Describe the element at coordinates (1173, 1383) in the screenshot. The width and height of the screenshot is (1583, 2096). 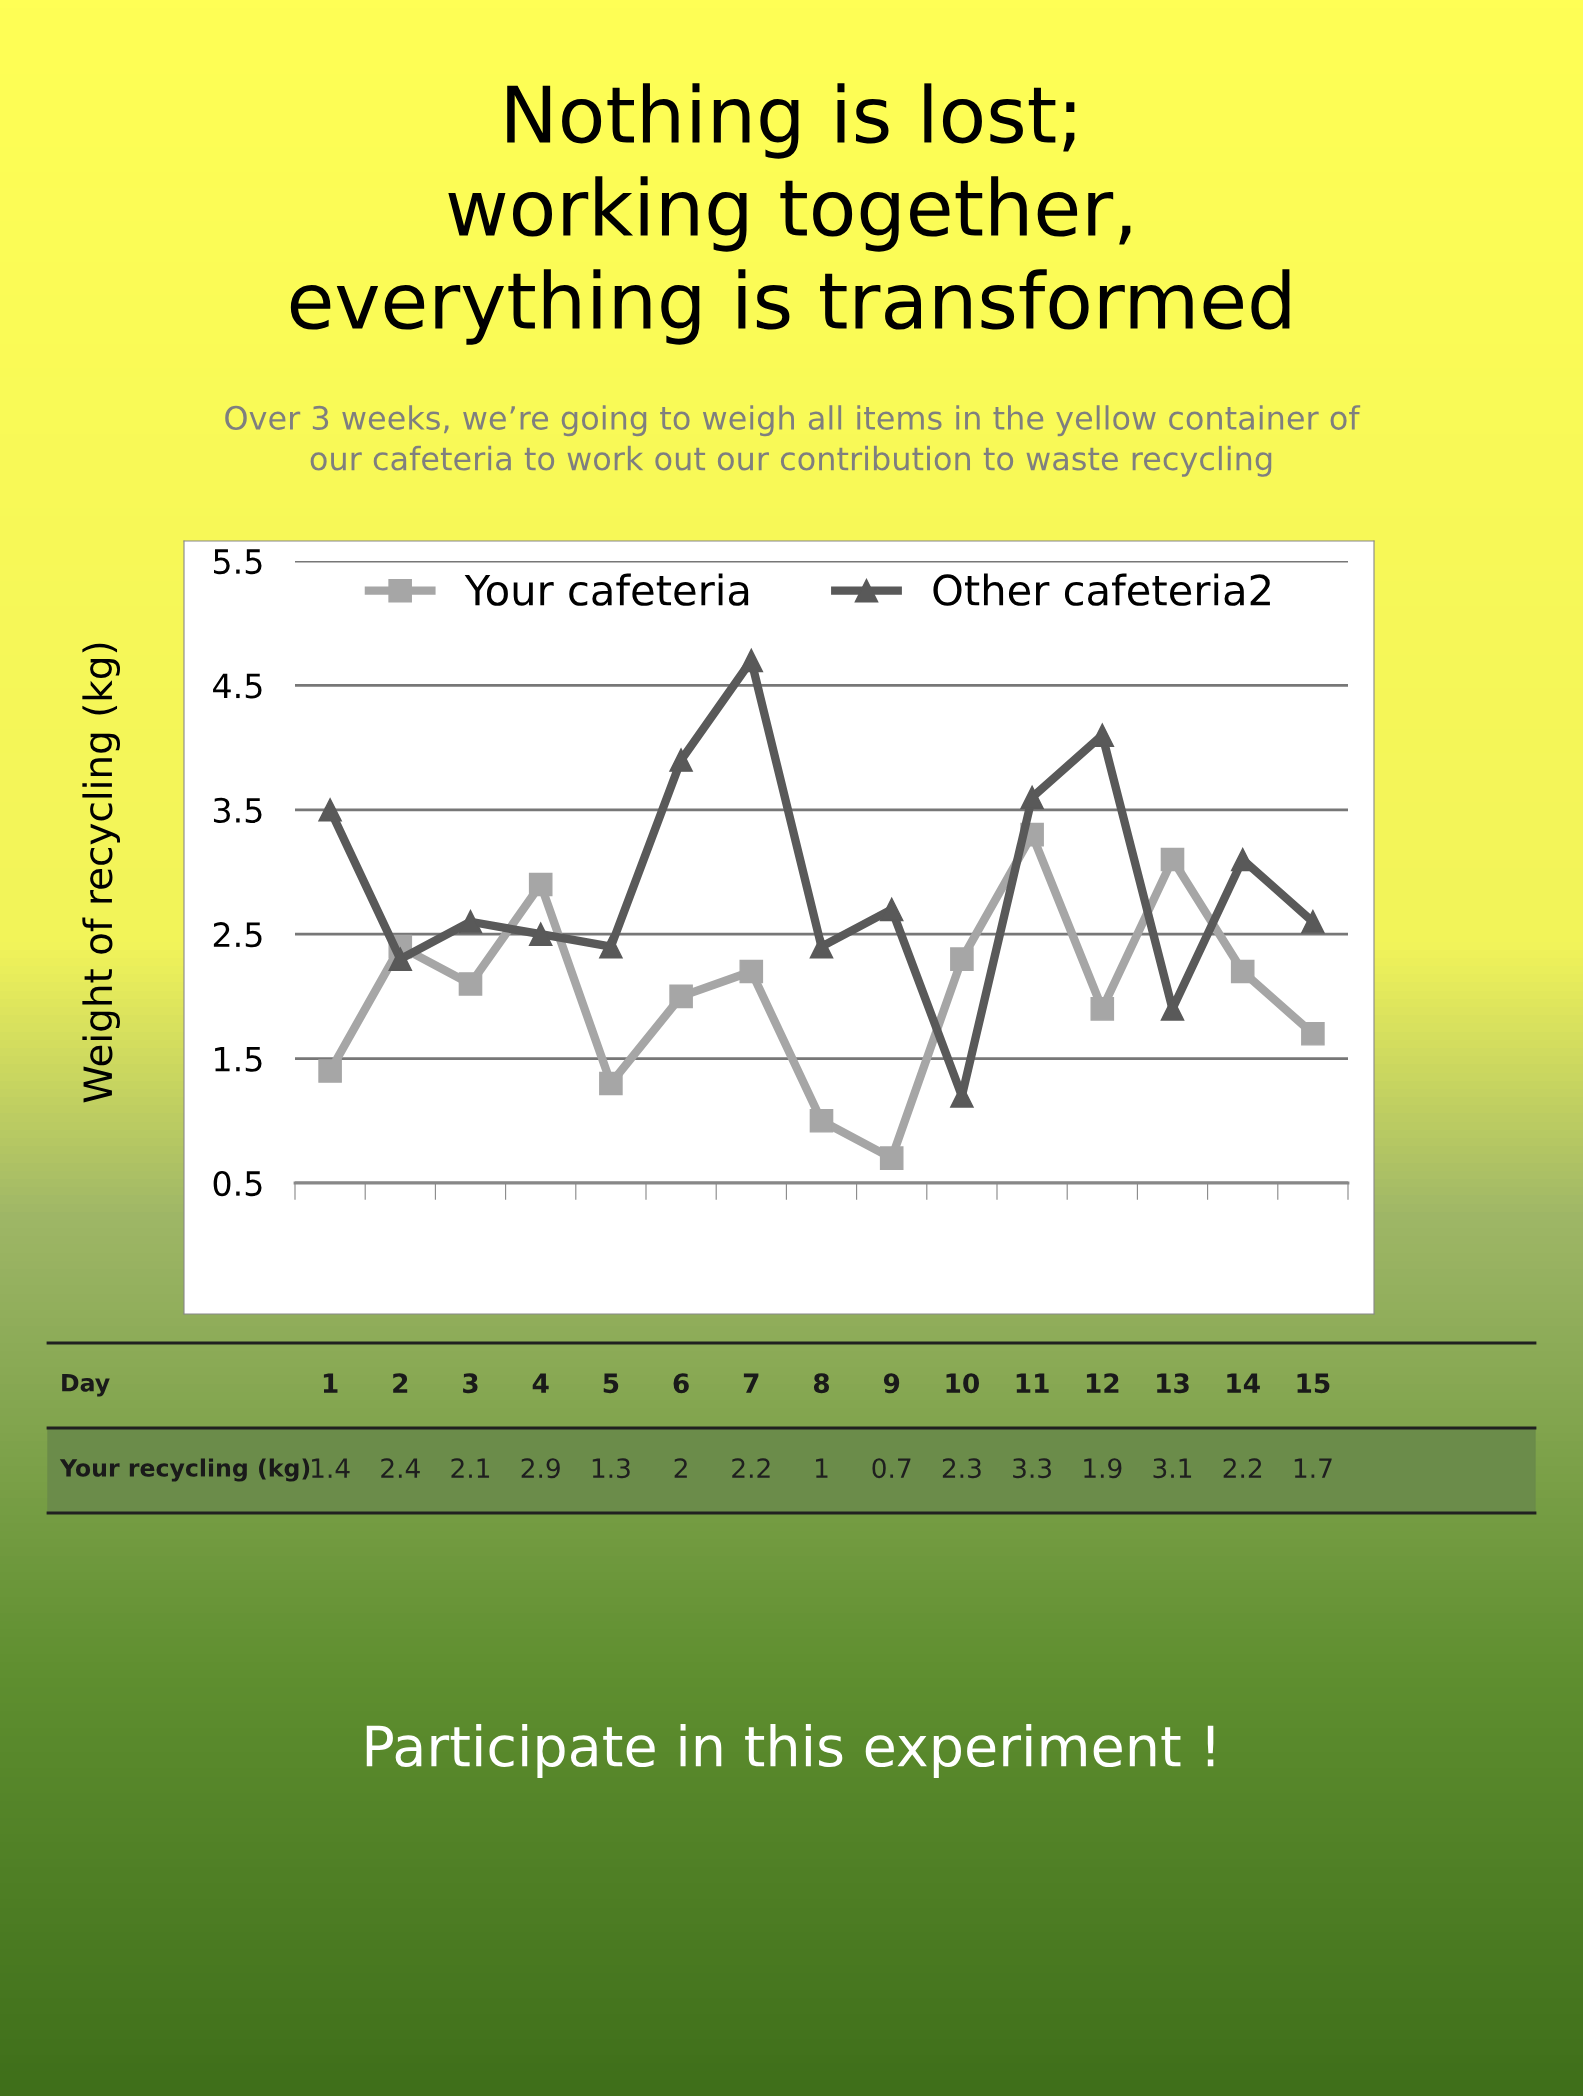
I see `x-tick-label: 13` at that location.